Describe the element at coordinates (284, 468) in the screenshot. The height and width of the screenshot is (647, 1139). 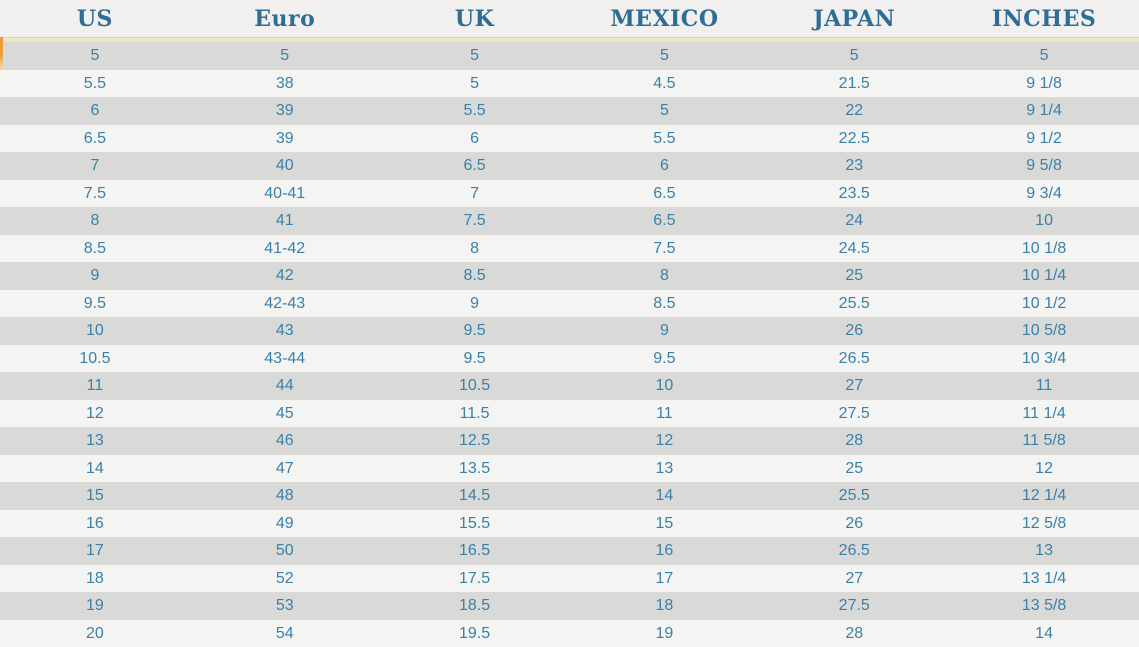
I see `table-cell: 47` at that location.